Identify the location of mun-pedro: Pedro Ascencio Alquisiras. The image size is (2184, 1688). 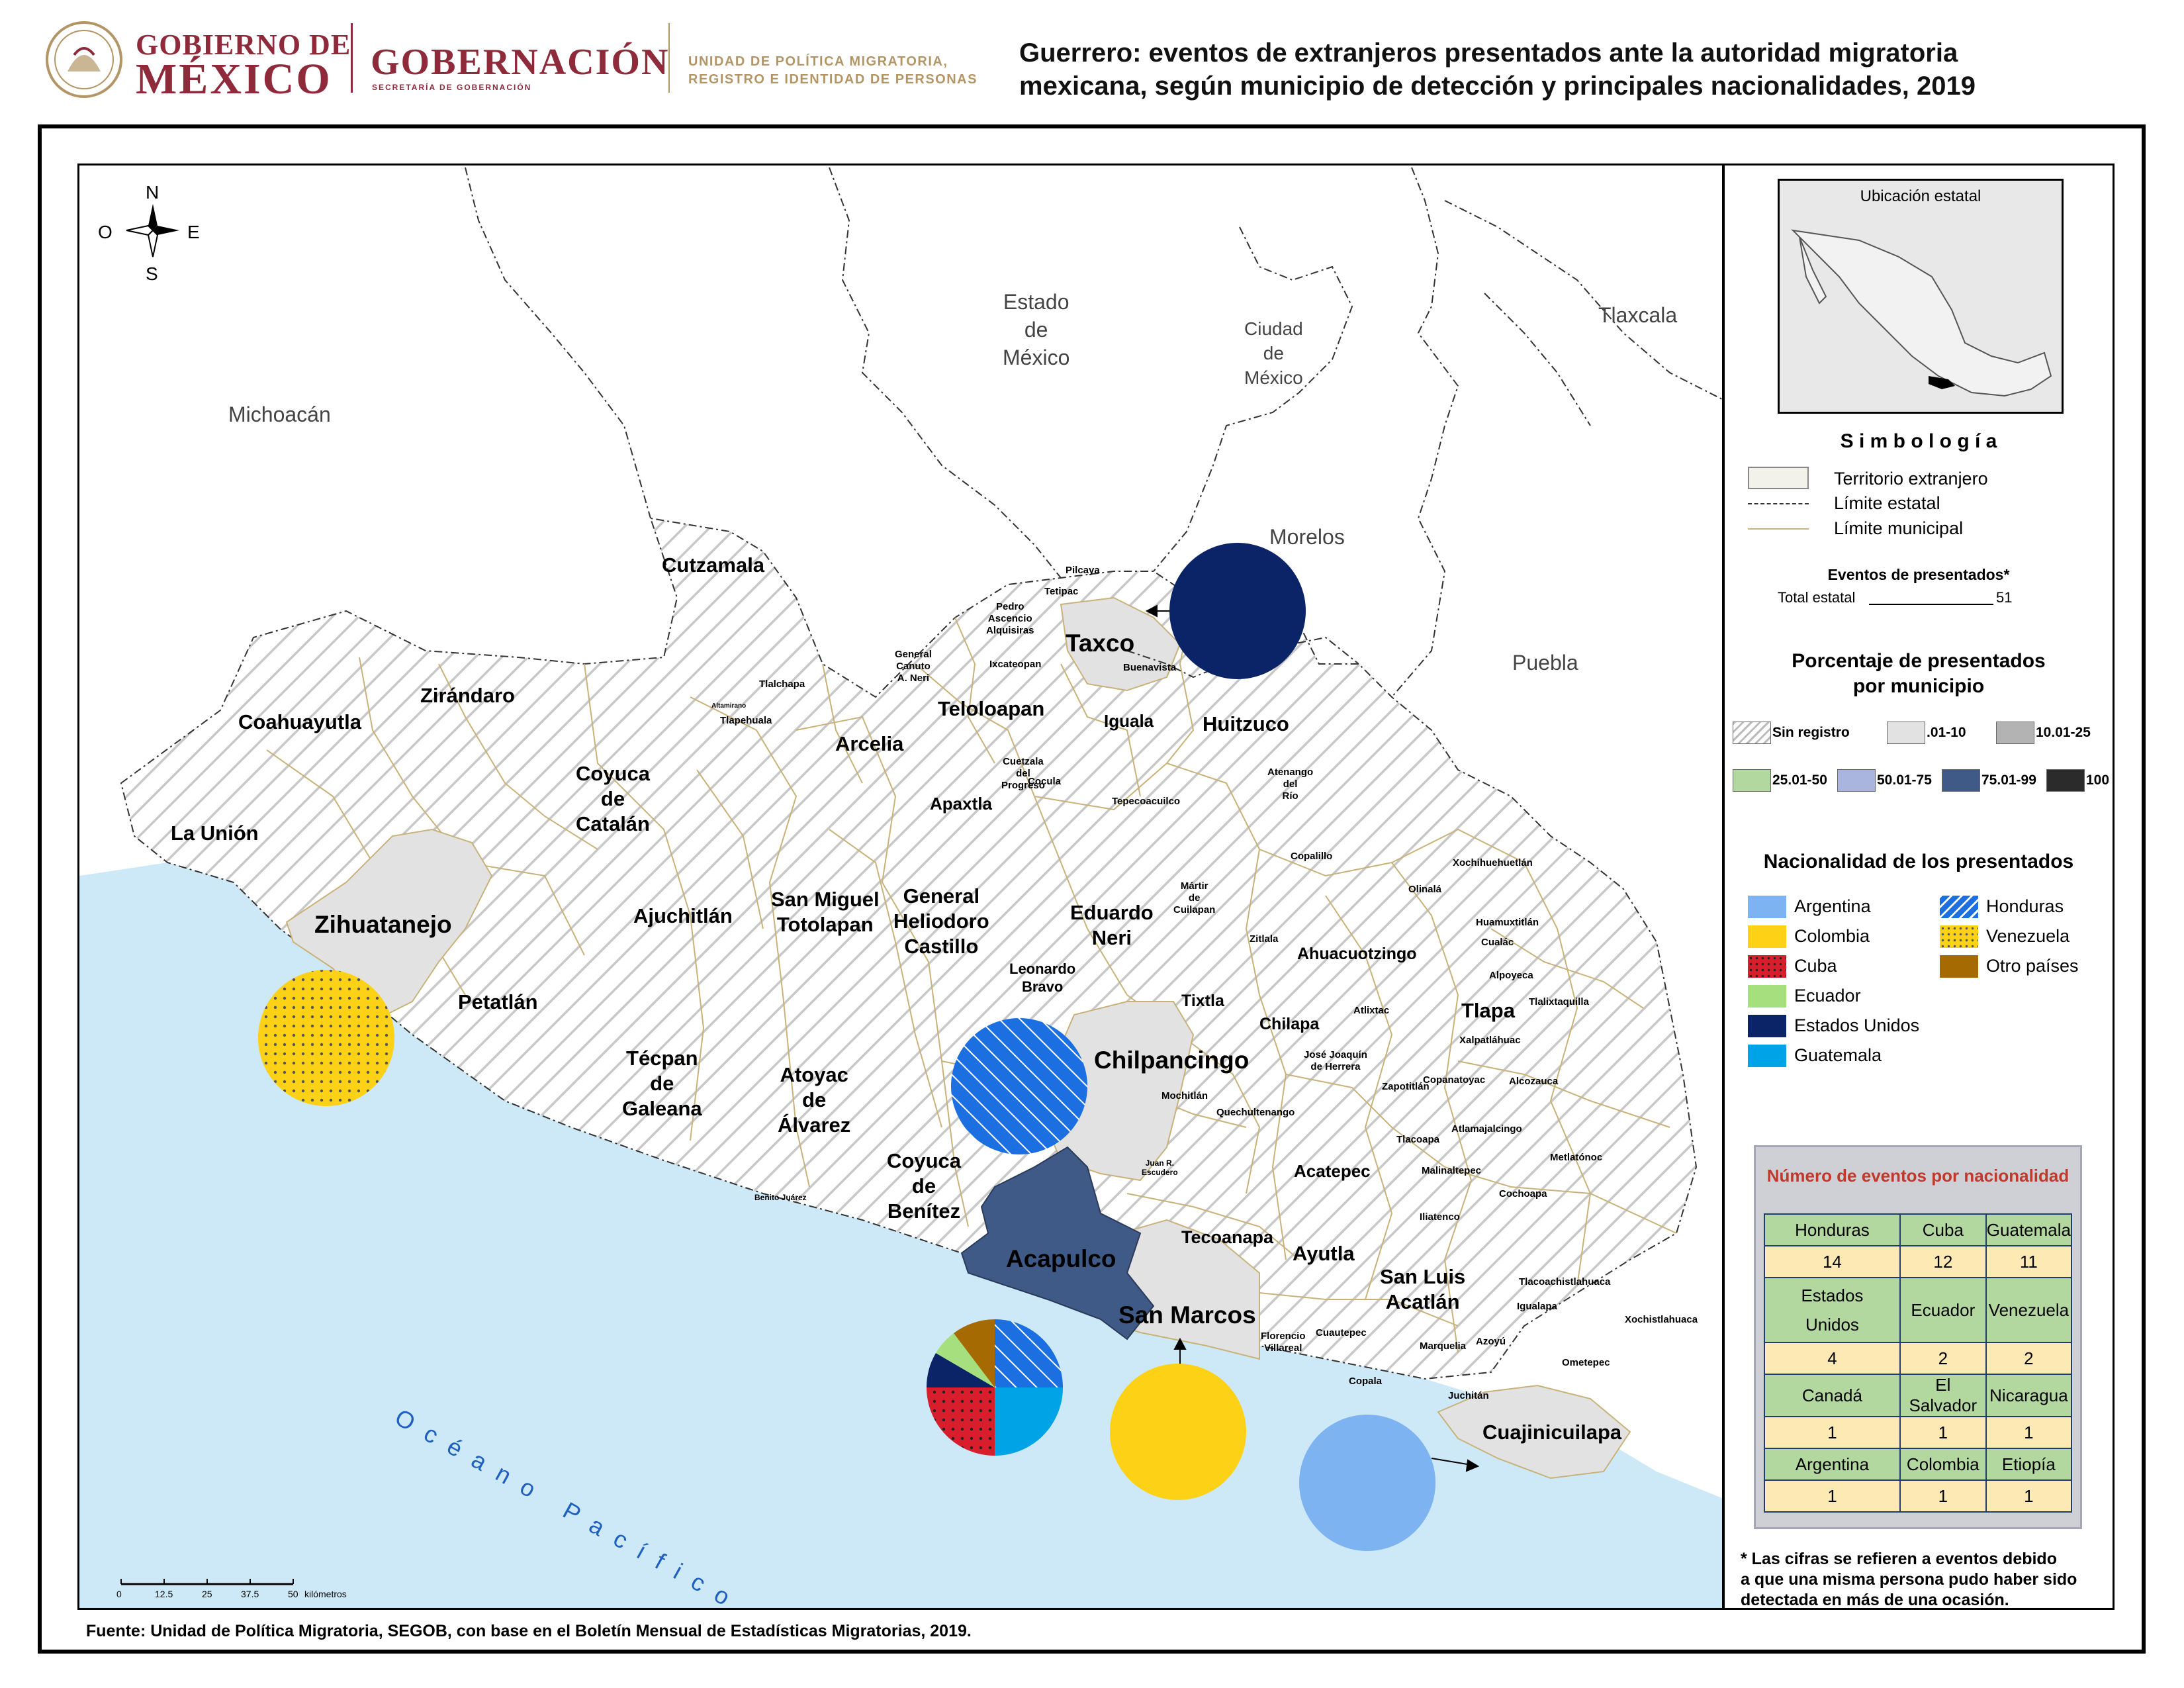
(1010, 619).